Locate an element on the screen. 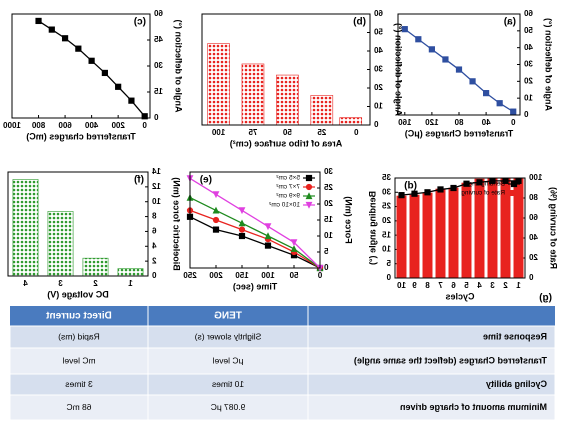 Image resolution: width=568 pixels, height=426 pixels. y-tick-label: 50 is located at coordinates (377, 32).